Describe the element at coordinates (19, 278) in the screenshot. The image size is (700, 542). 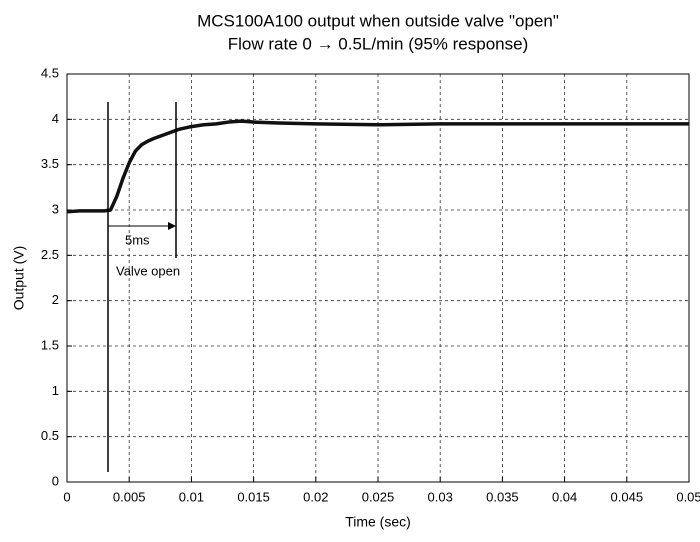
I see `y-axis-label: Output (V)` at that location.